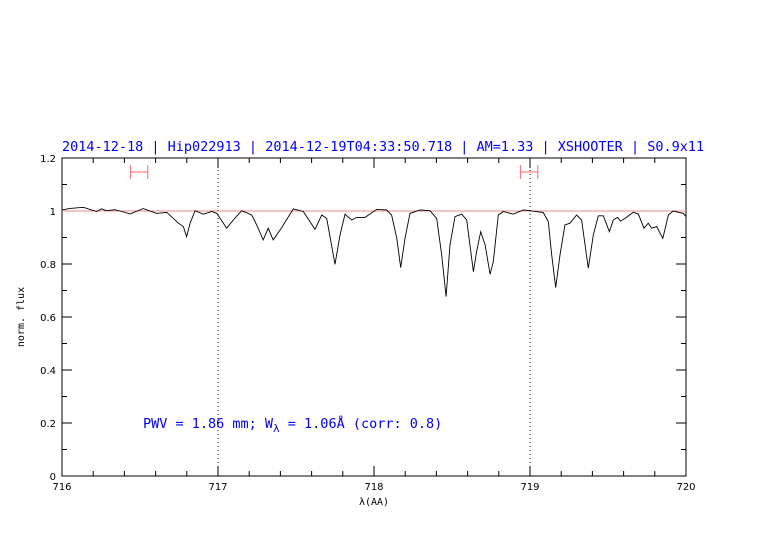 This screenshot has width=782, height=542. I want to click on pwv-annotation: PWV = 1.86 mm; Wλ = 1.06Å (corr: 0.8), so click(292, 425).